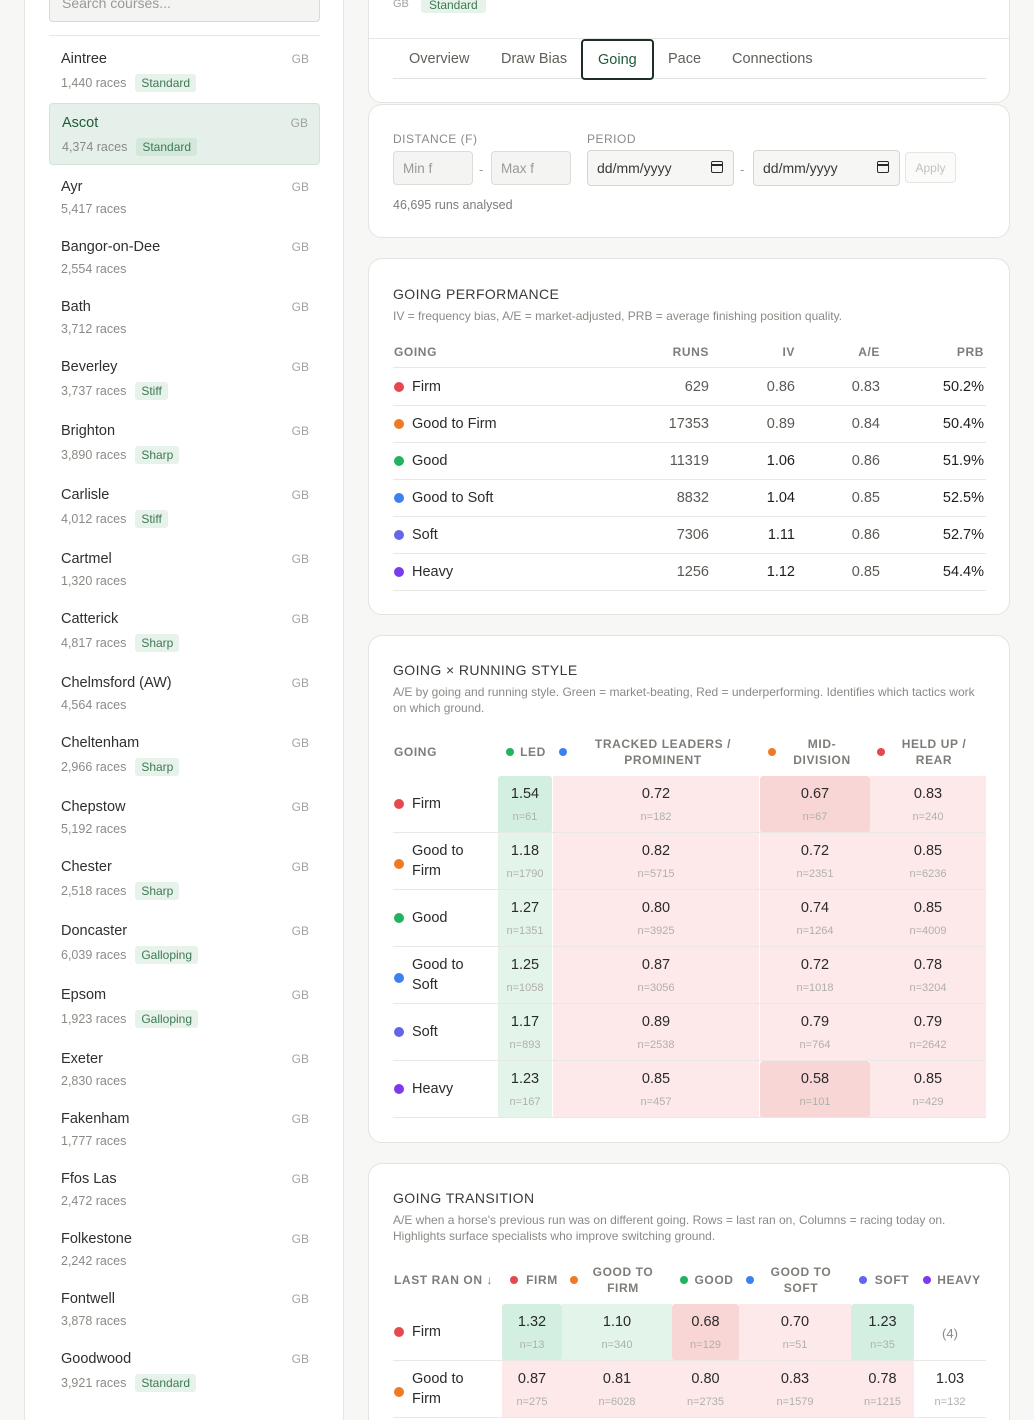  I want to click on course-item-ascot: Ascot GB 4,374 races Standard, so click(184, 134).